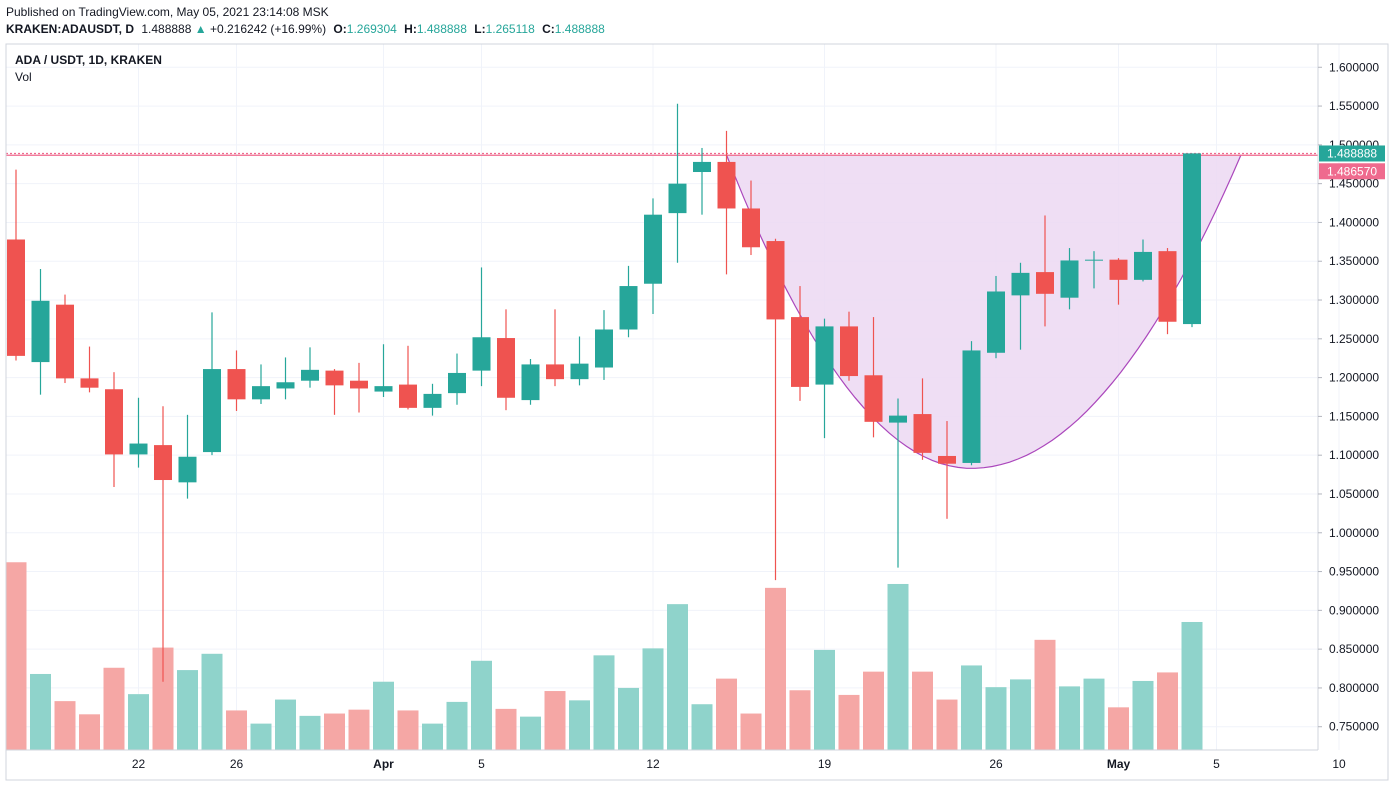  What do you see at coordinates (662, 154) in the screenshot?
I see `price-level-lines` at bounding box center [662, 154].